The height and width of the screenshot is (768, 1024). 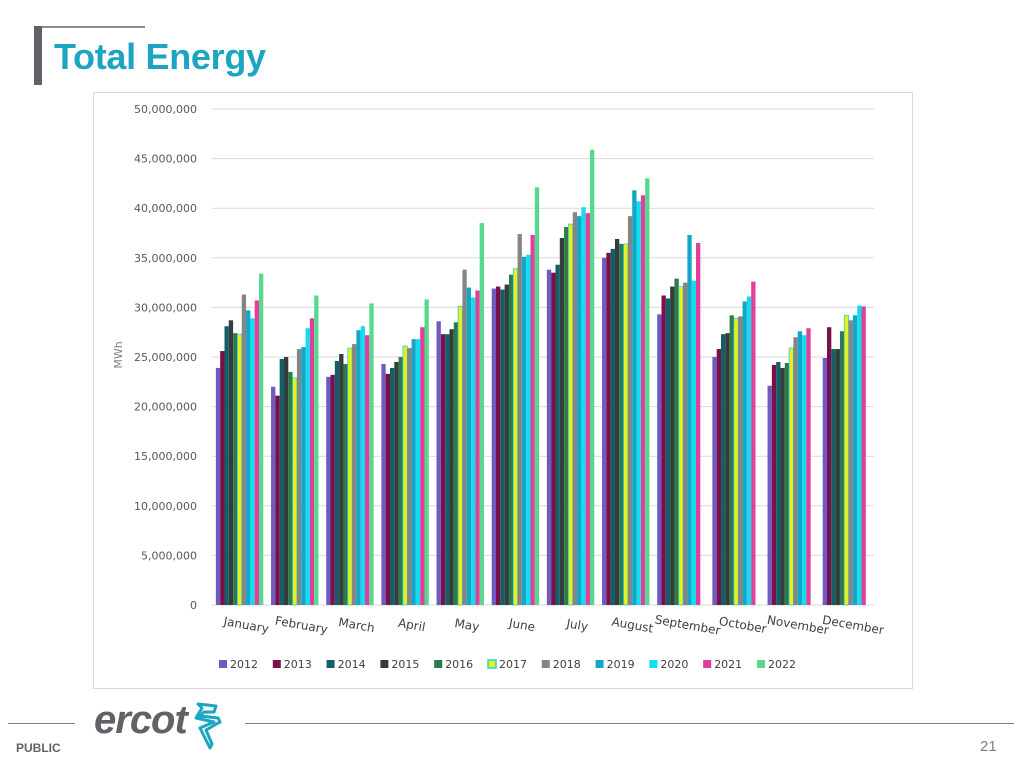 I want to click on bar-2012-september, so click(x=659, y=459).